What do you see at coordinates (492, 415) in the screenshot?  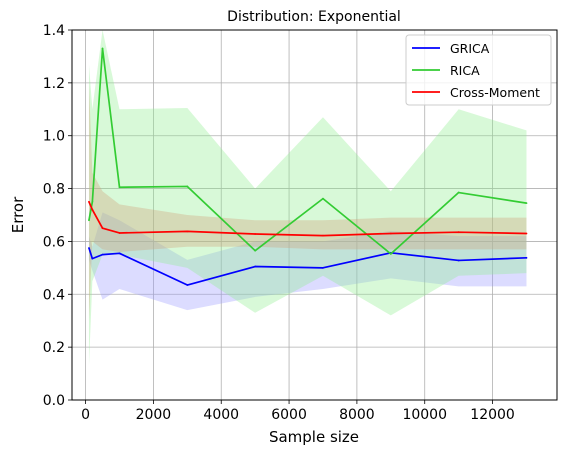 I see `x-tick-label: 12000` at bounding box center [492, 415].